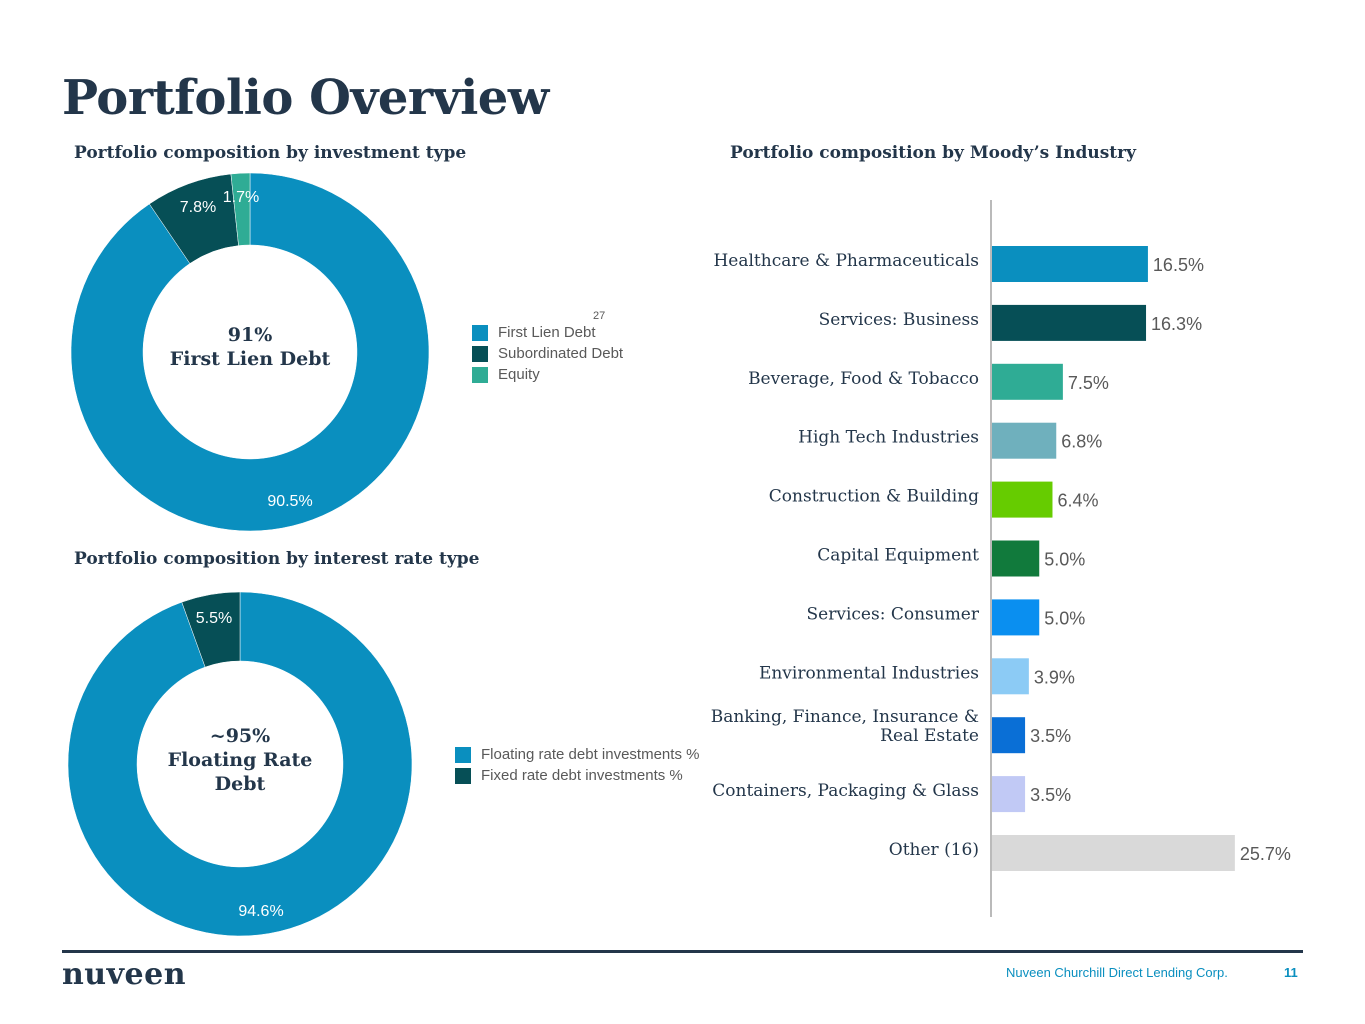 The image size is (1365, 1024). I want to click on page-title: Portfolio Overview, so click(305, 98).